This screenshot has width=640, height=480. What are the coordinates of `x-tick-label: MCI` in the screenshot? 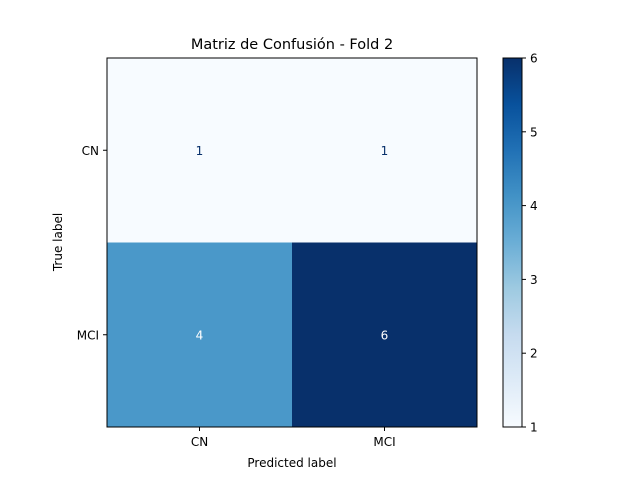 It's located at (384, 442).